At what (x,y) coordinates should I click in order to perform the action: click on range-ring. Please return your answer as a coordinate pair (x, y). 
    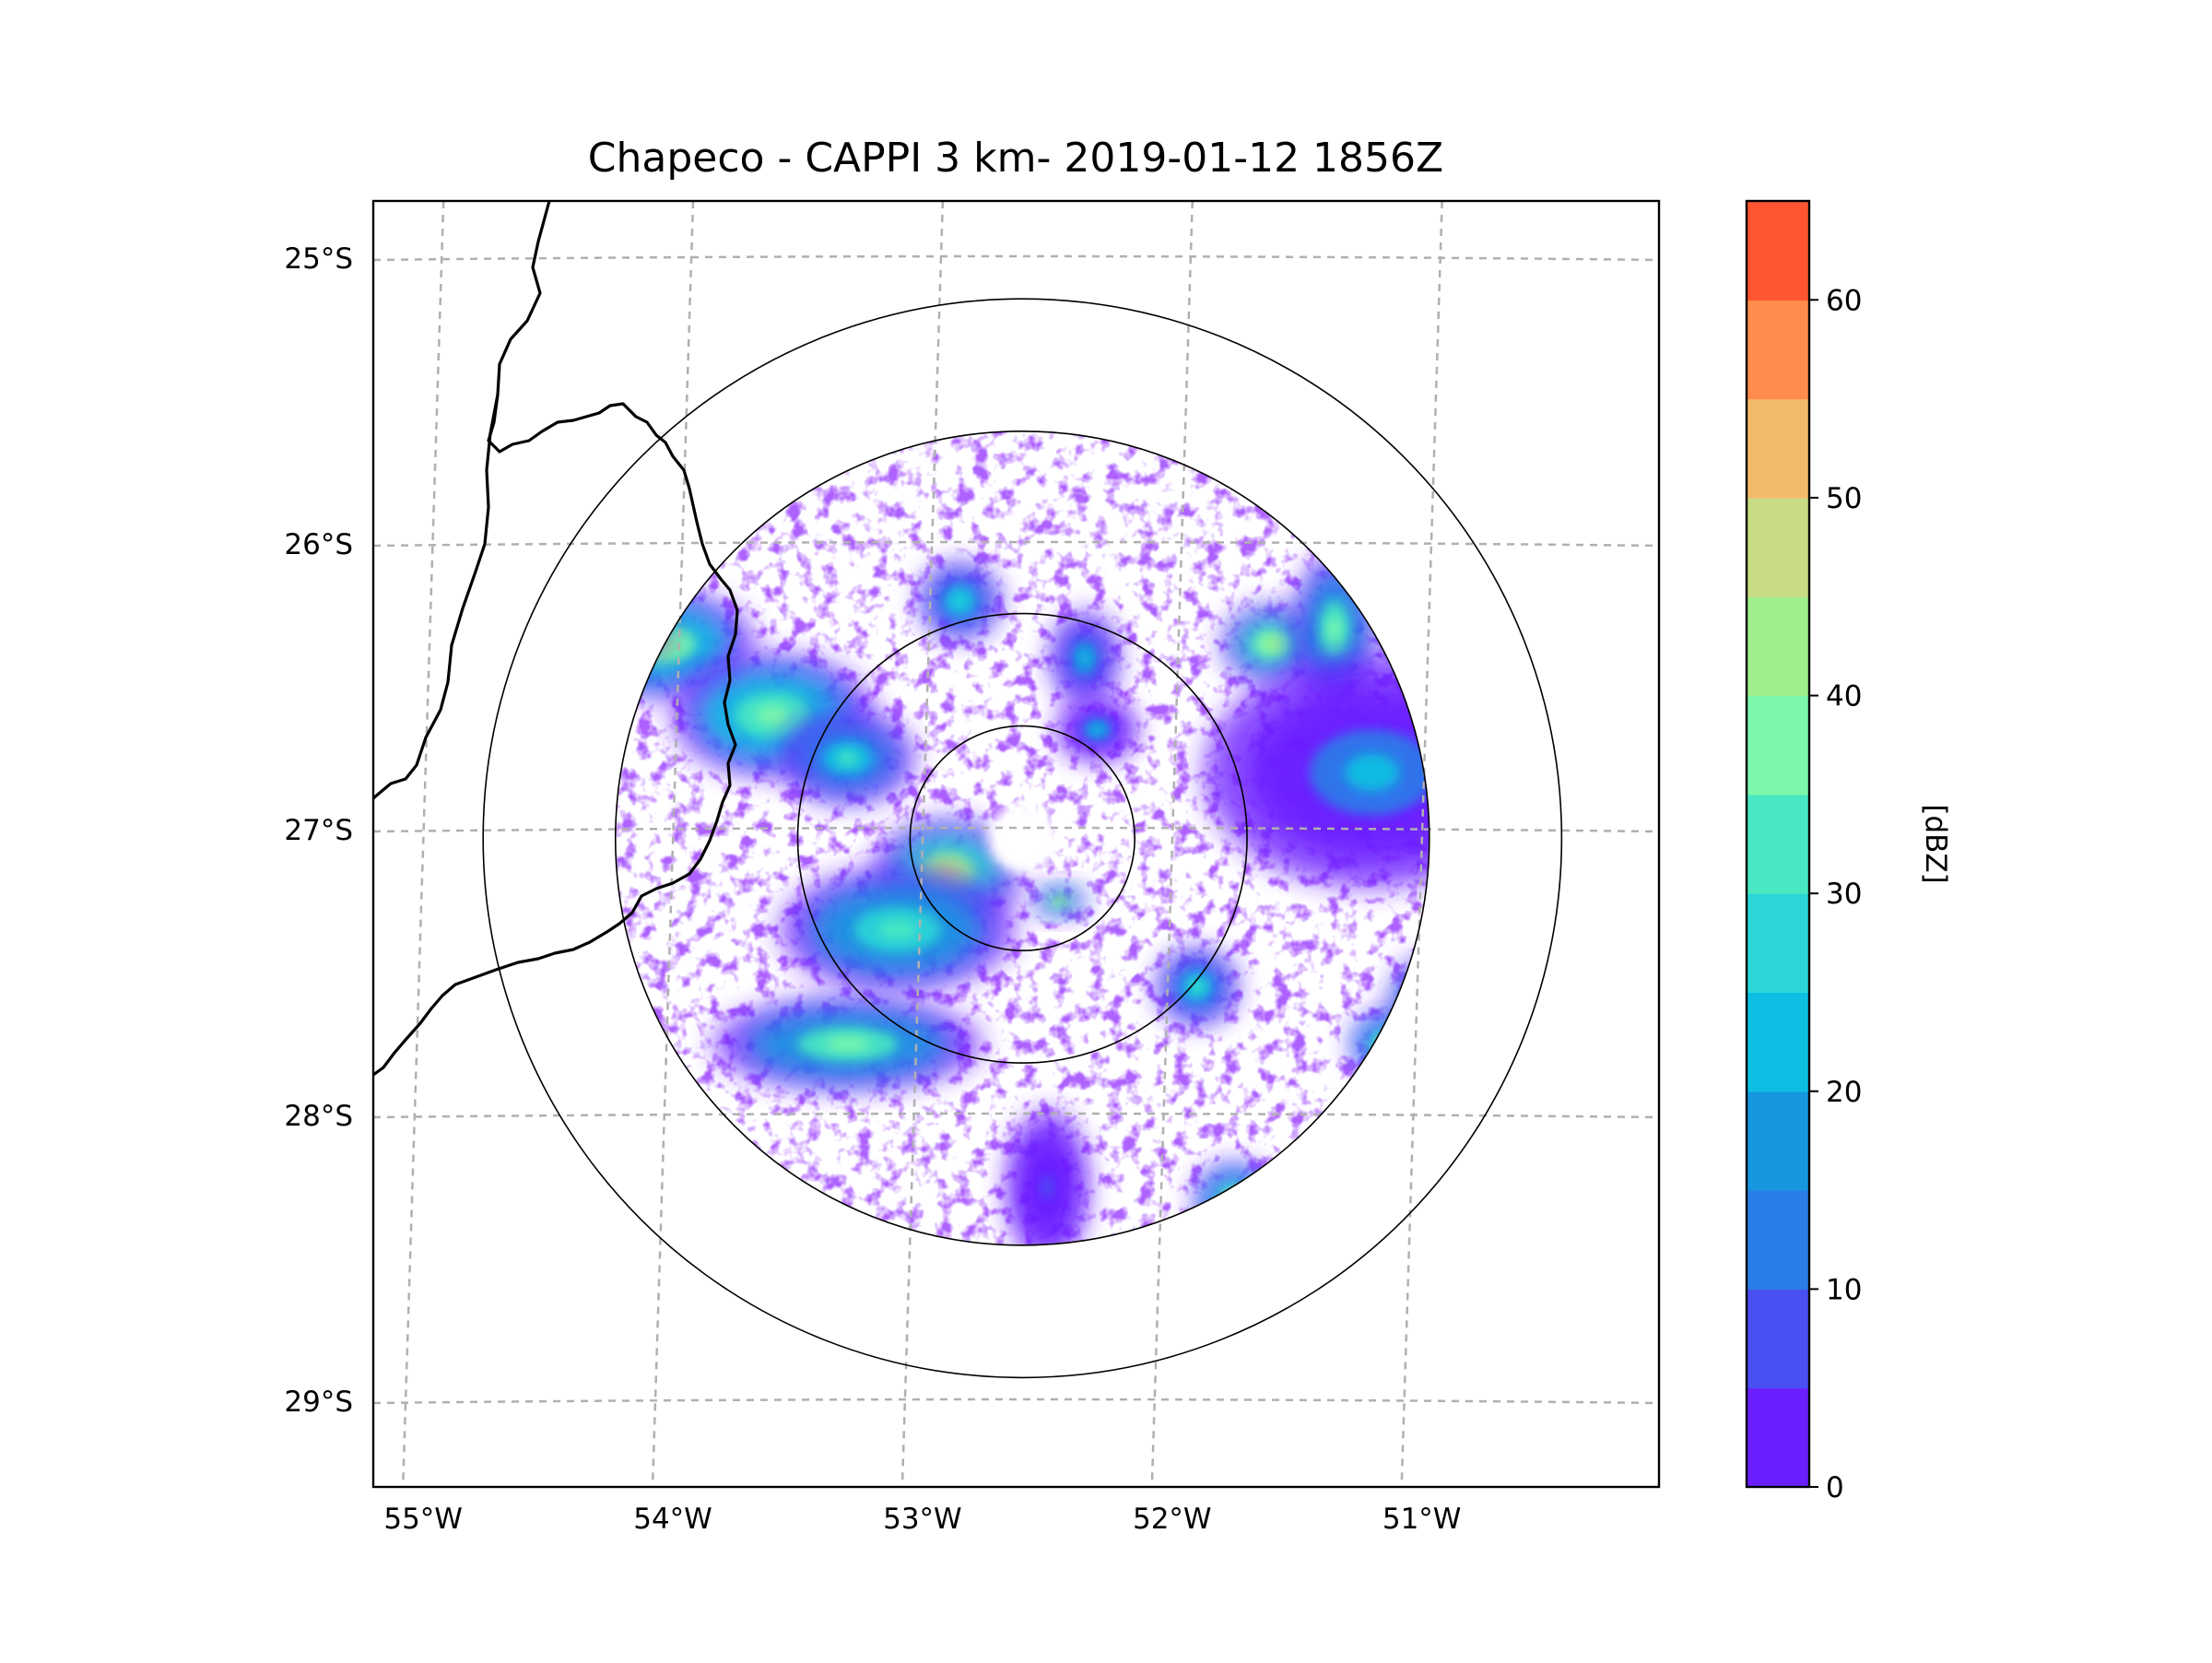
    Looking at the image, I should click on (1022, 838).